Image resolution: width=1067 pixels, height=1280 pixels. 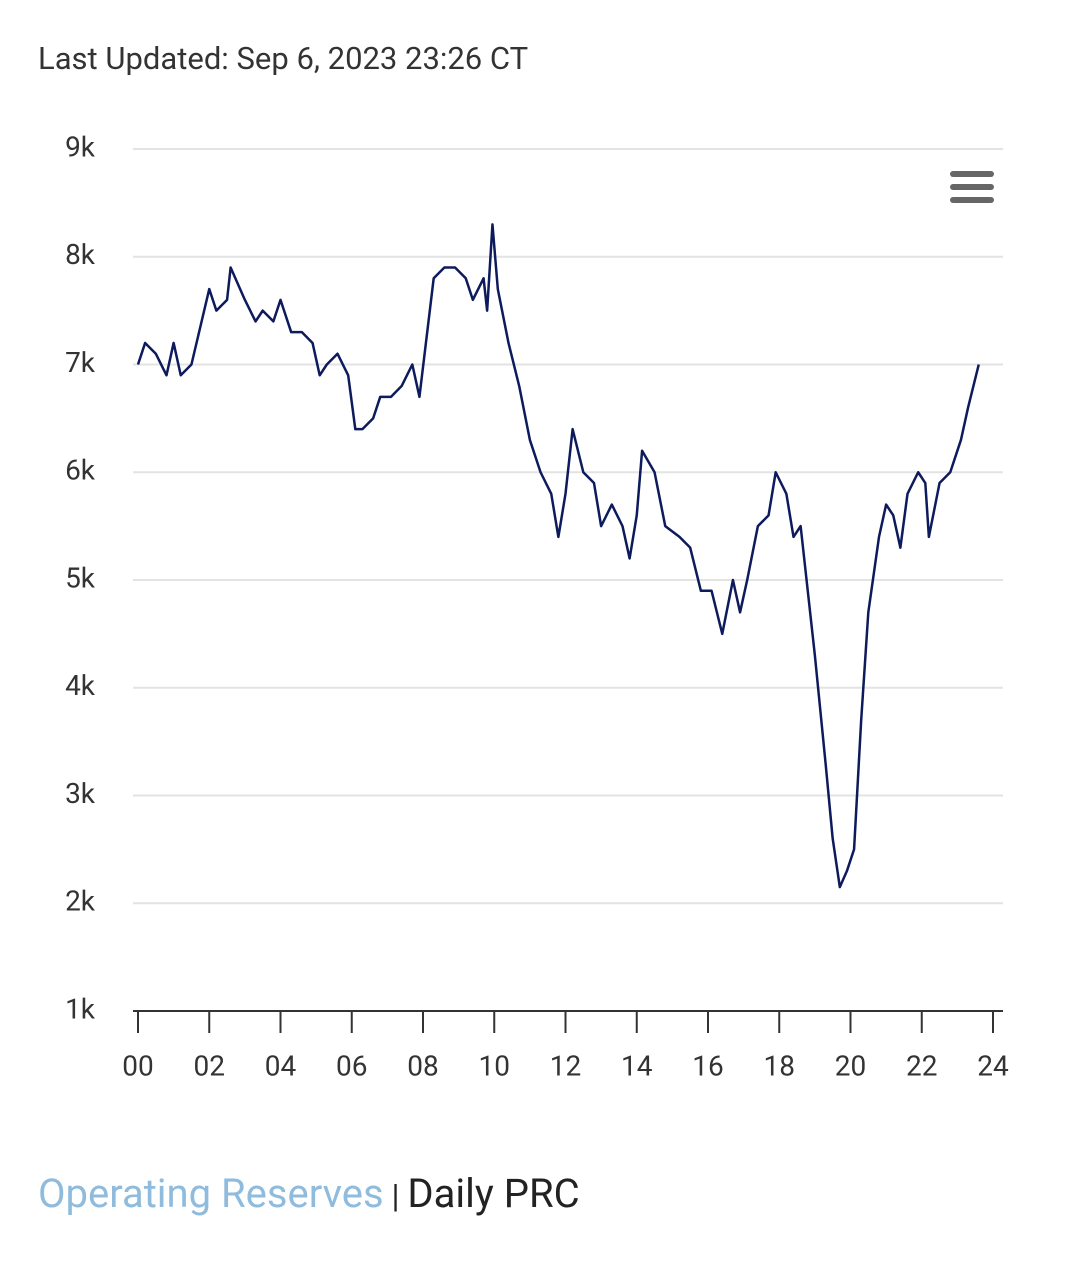 I want to click on y-tick-label: 3k, so click(x=80, y=793).